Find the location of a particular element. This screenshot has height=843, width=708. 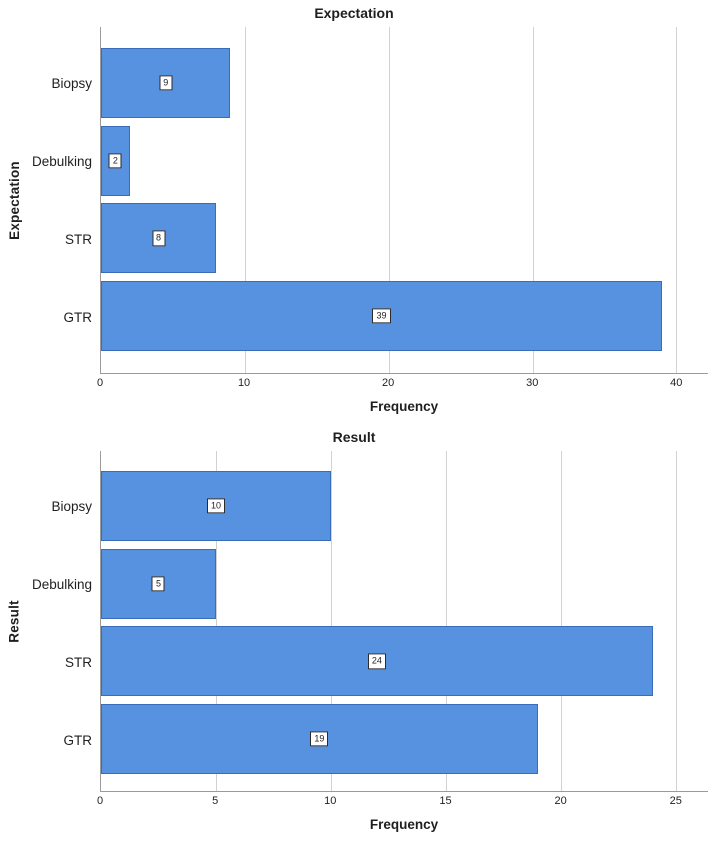

bar-row: 5 is located at coordinates (404, 583).